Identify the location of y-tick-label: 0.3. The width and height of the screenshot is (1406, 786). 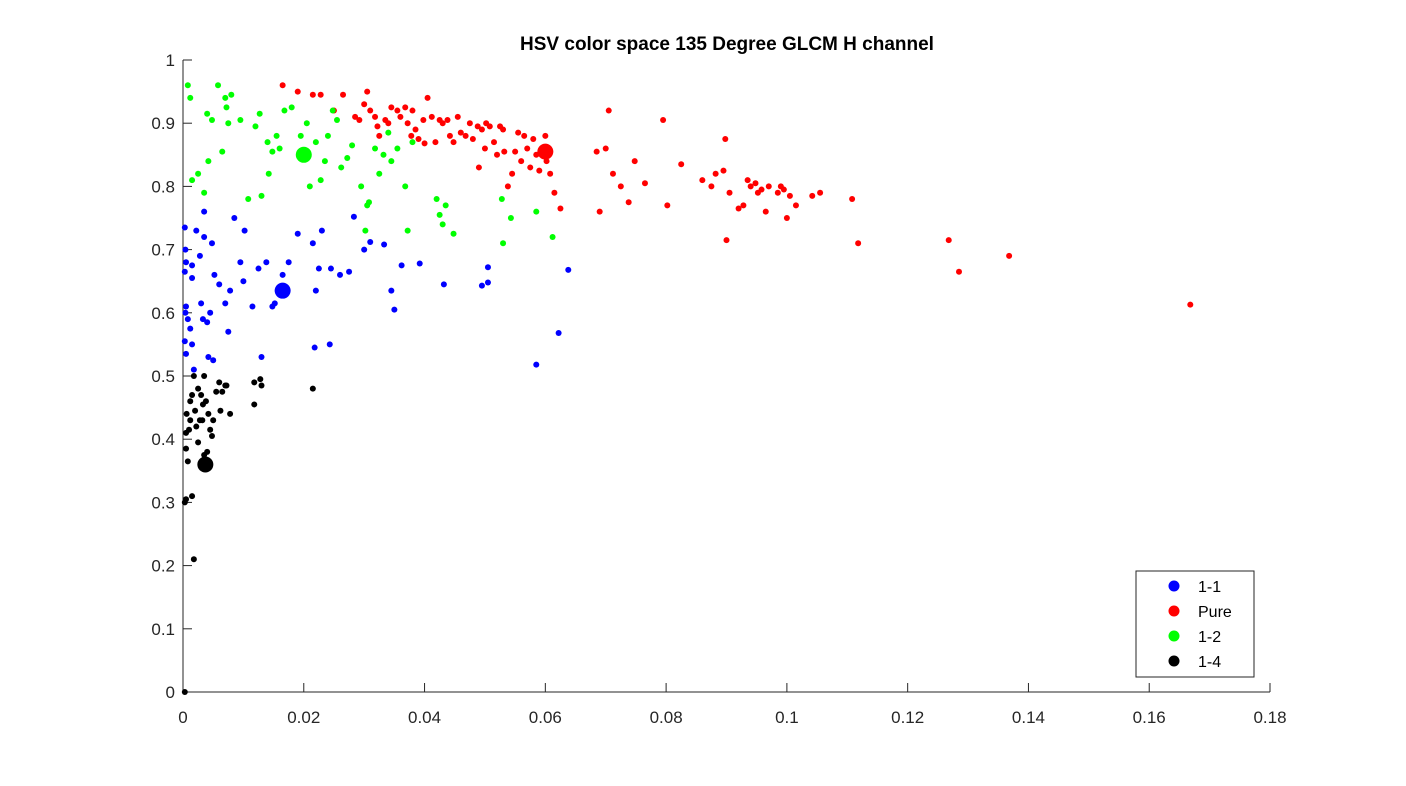
(163, 502).